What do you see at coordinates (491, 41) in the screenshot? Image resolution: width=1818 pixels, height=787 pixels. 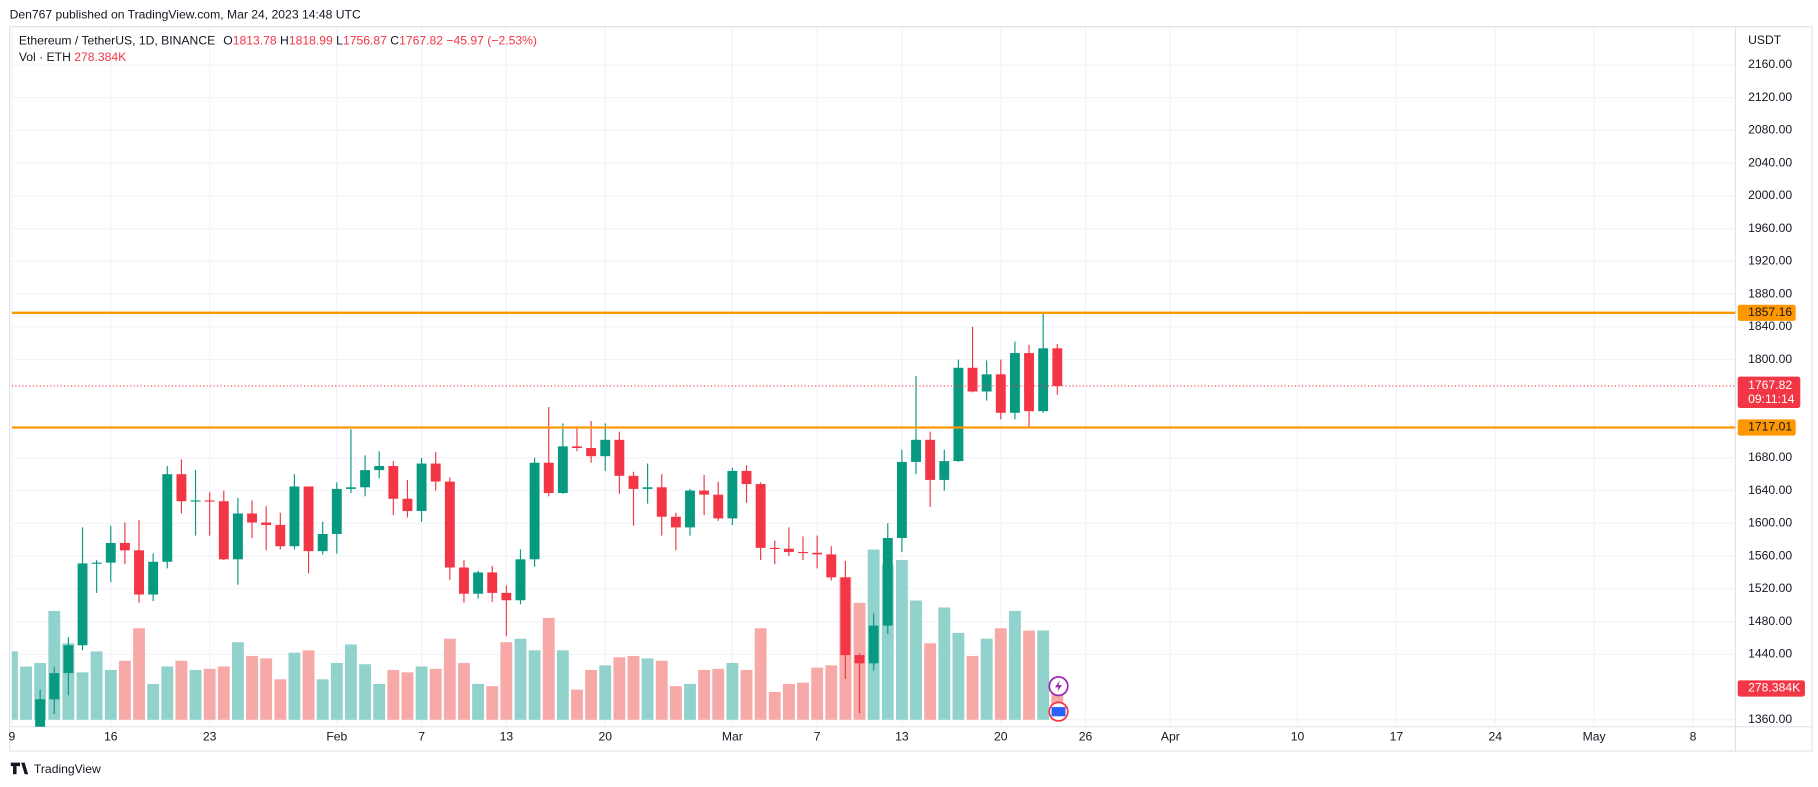 I see `legend-change: −45.97 (−2.53%)` at bounding box center [491, 41].